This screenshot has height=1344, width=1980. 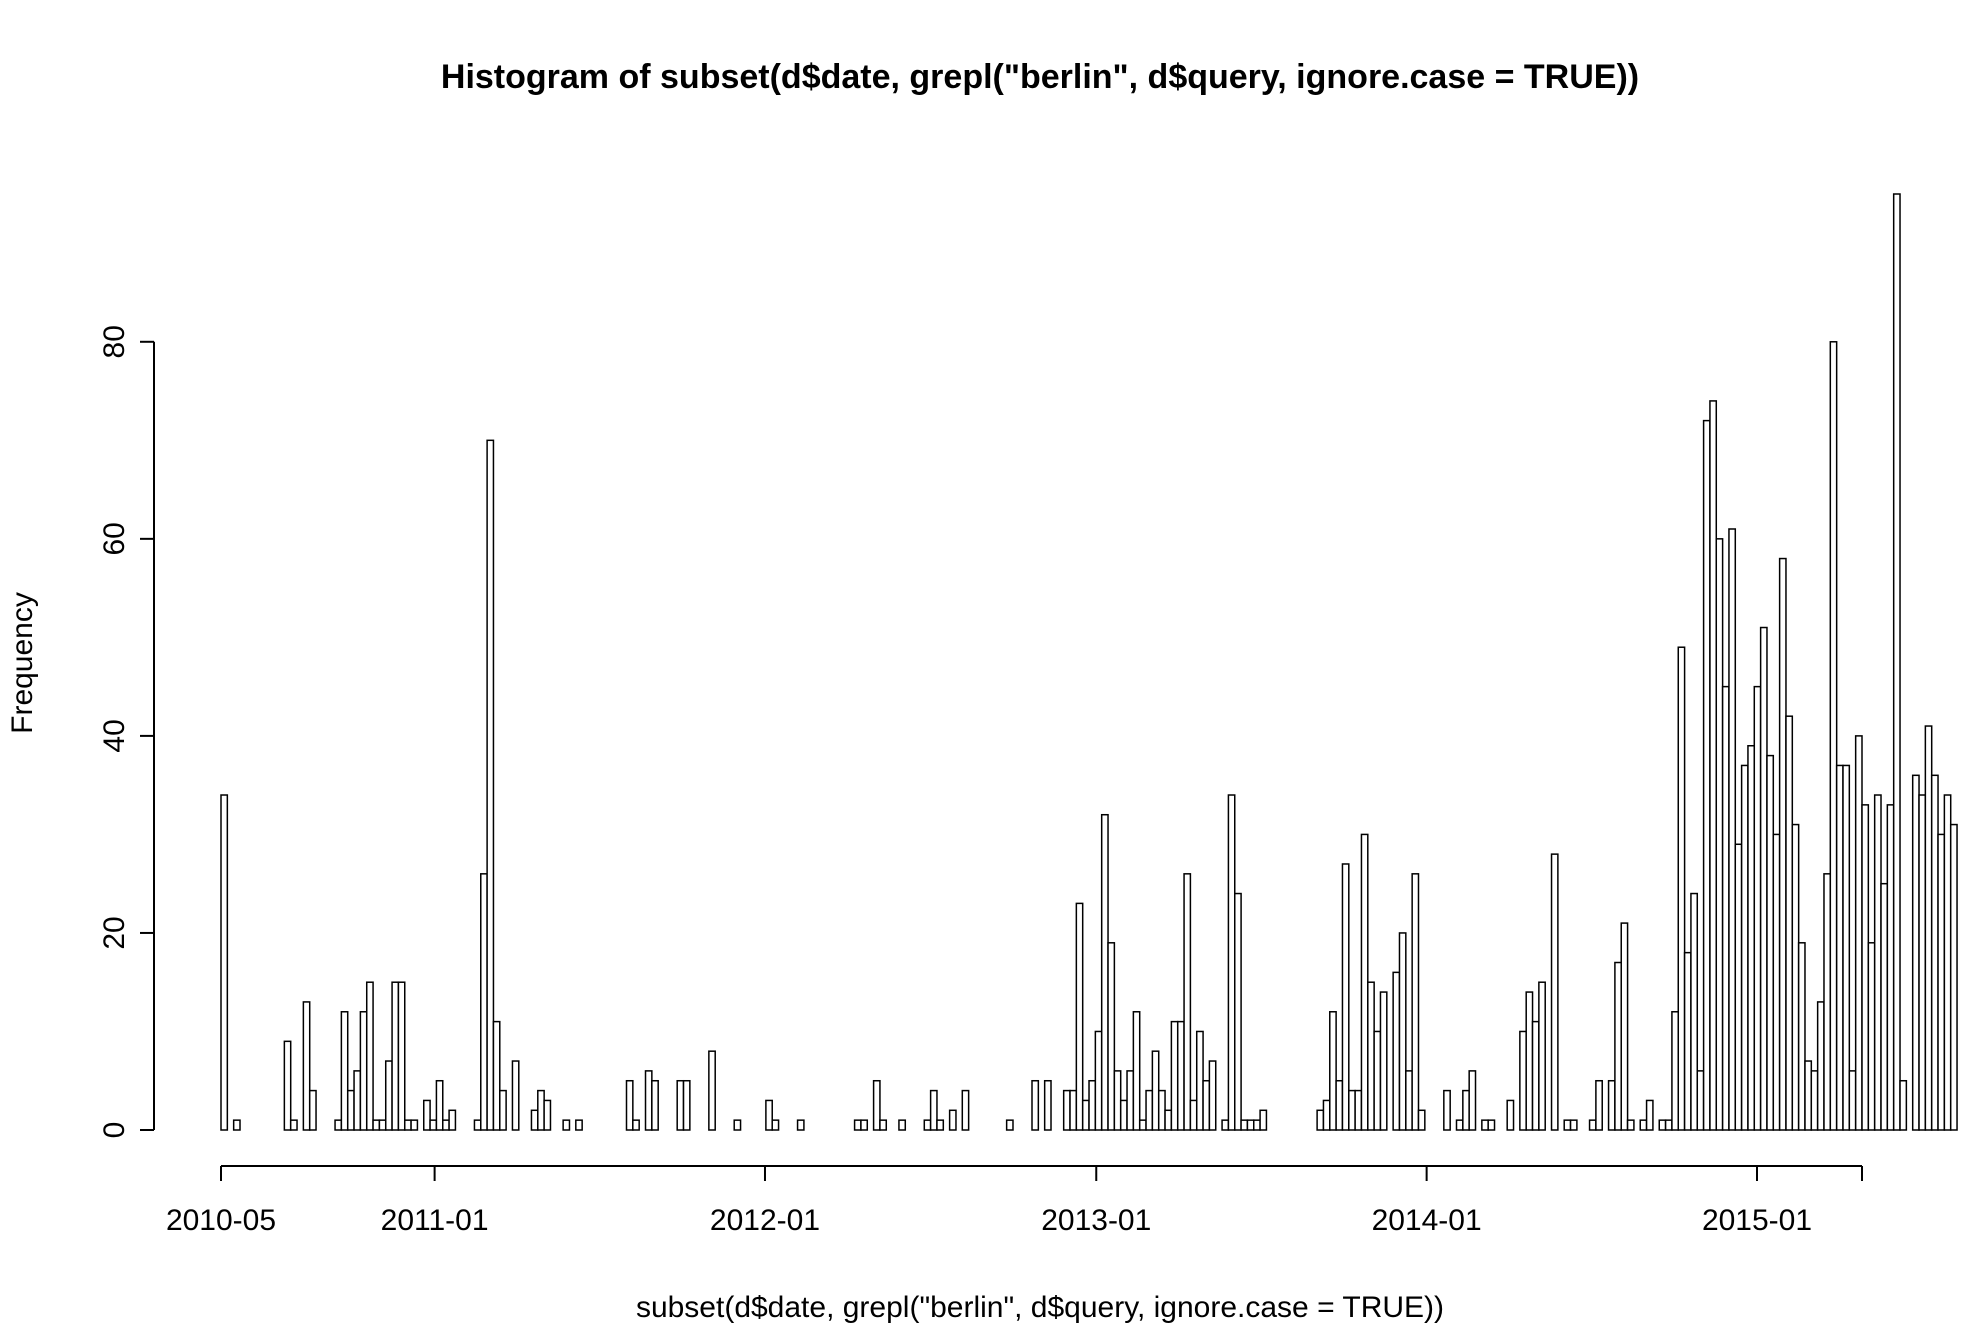 I want to click on y-axis: 0 20 40 60 80, so click(x=126, y=732).